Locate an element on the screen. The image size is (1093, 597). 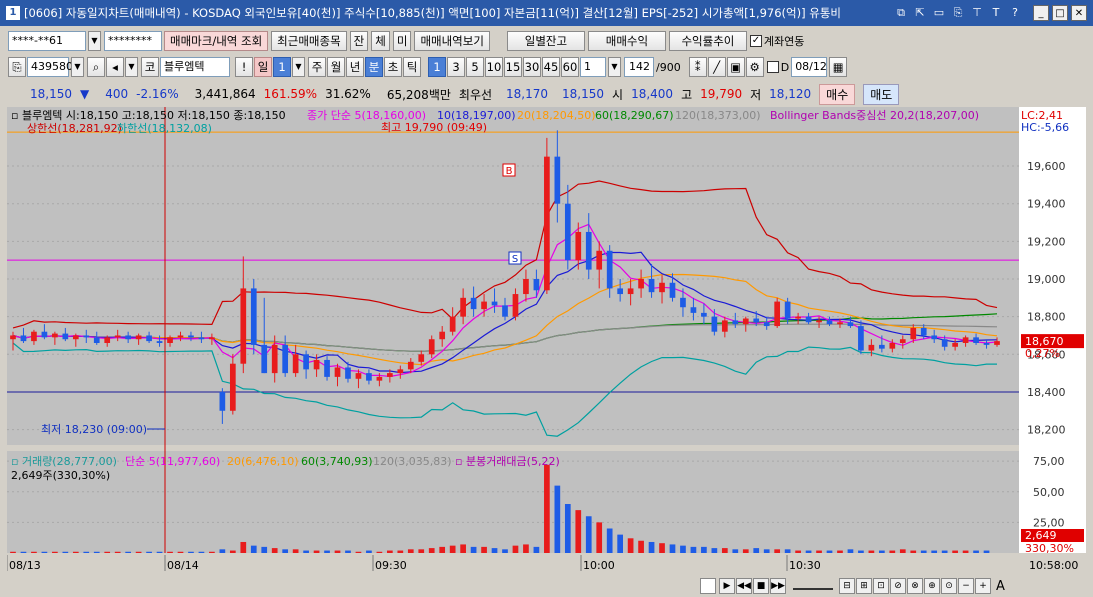
window-icon: ▭ is located at coordinates (939, 12).